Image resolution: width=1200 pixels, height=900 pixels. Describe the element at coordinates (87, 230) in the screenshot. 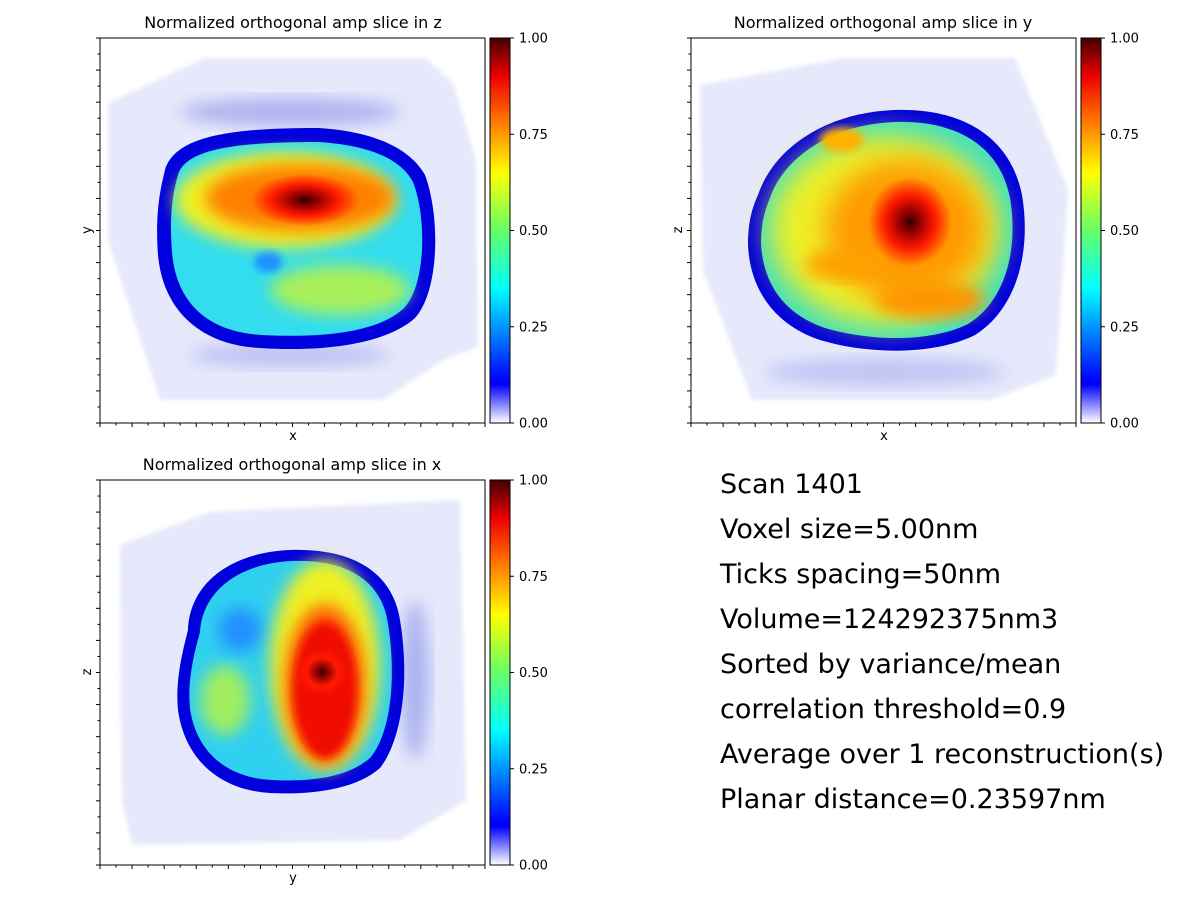

I see `y-axis-label: y` at that location.